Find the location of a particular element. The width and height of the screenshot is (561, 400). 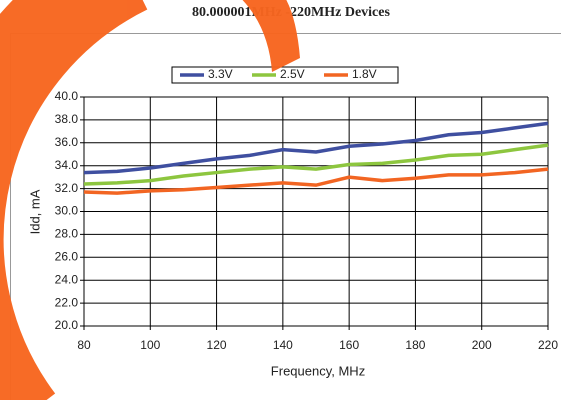

y-tick-label: 20.0 is located at coordinates (67, 325).